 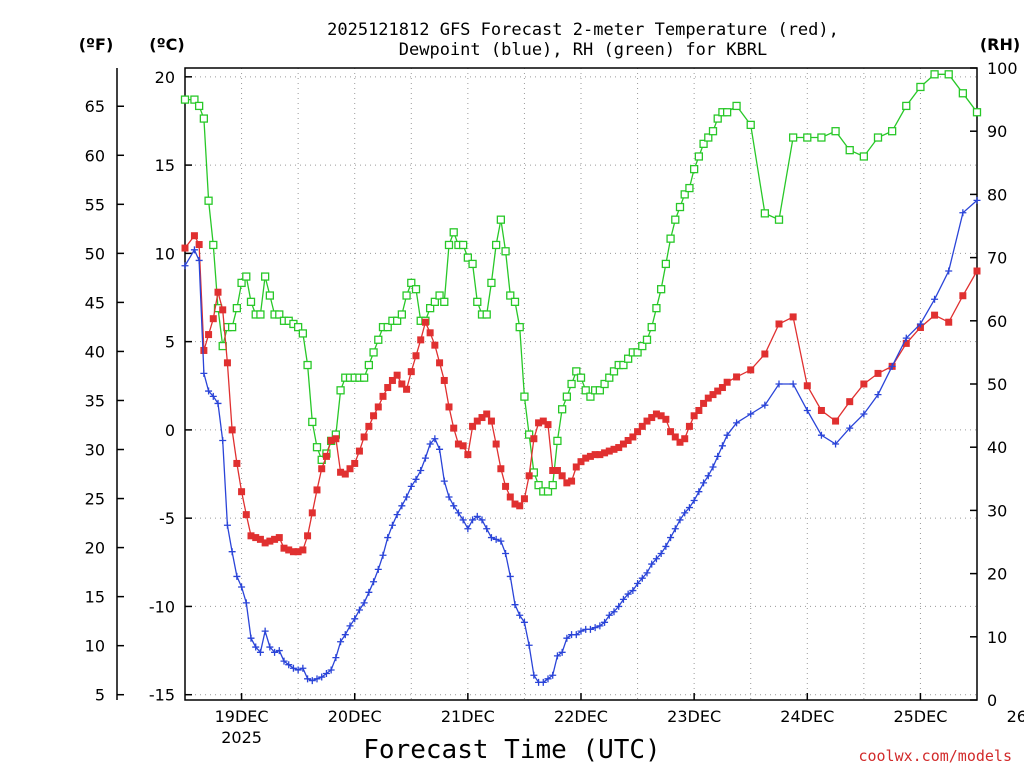 I want to click on credit-link: coolwx.com/models, so click(x=935, y=756).